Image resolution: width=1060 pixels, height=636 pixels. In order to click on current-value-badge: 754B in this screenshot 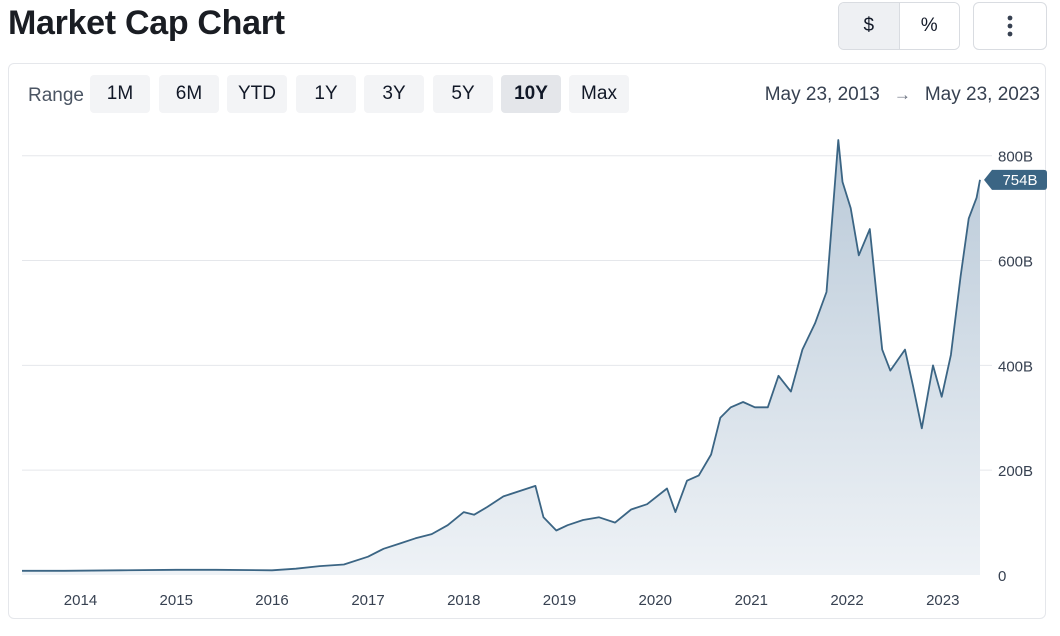, I will do `click(1015, 179)`.